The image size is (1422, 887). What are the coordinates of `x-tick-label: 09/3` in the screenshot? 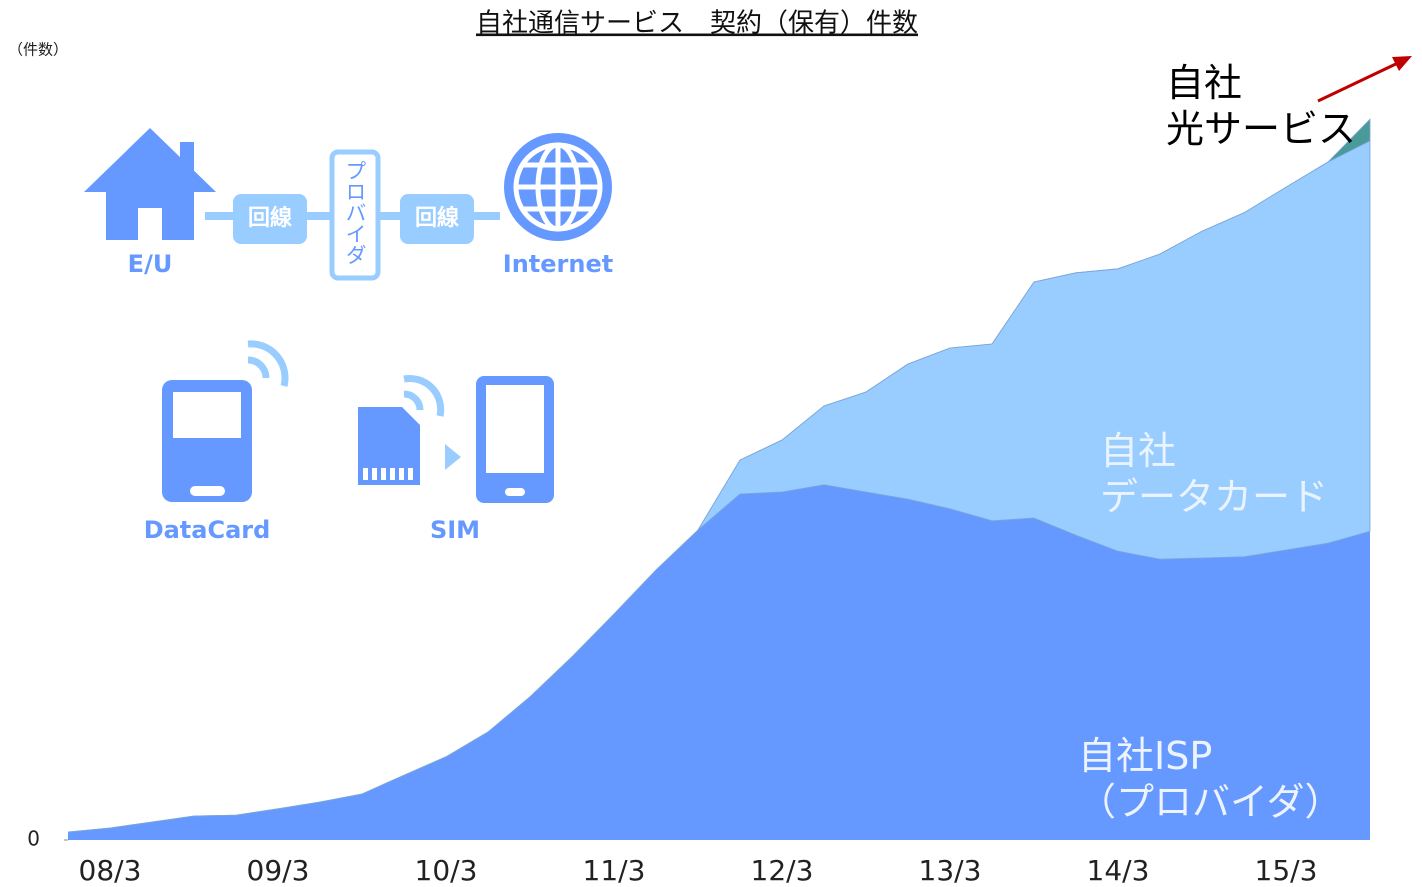 It's located at (278, 870).